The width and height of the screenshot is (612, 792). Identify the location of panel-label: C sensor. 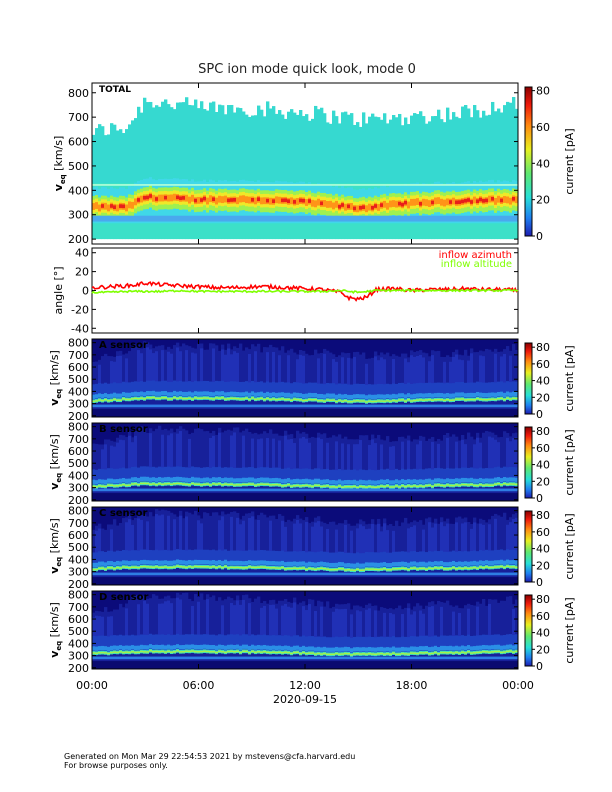
(123, 513).